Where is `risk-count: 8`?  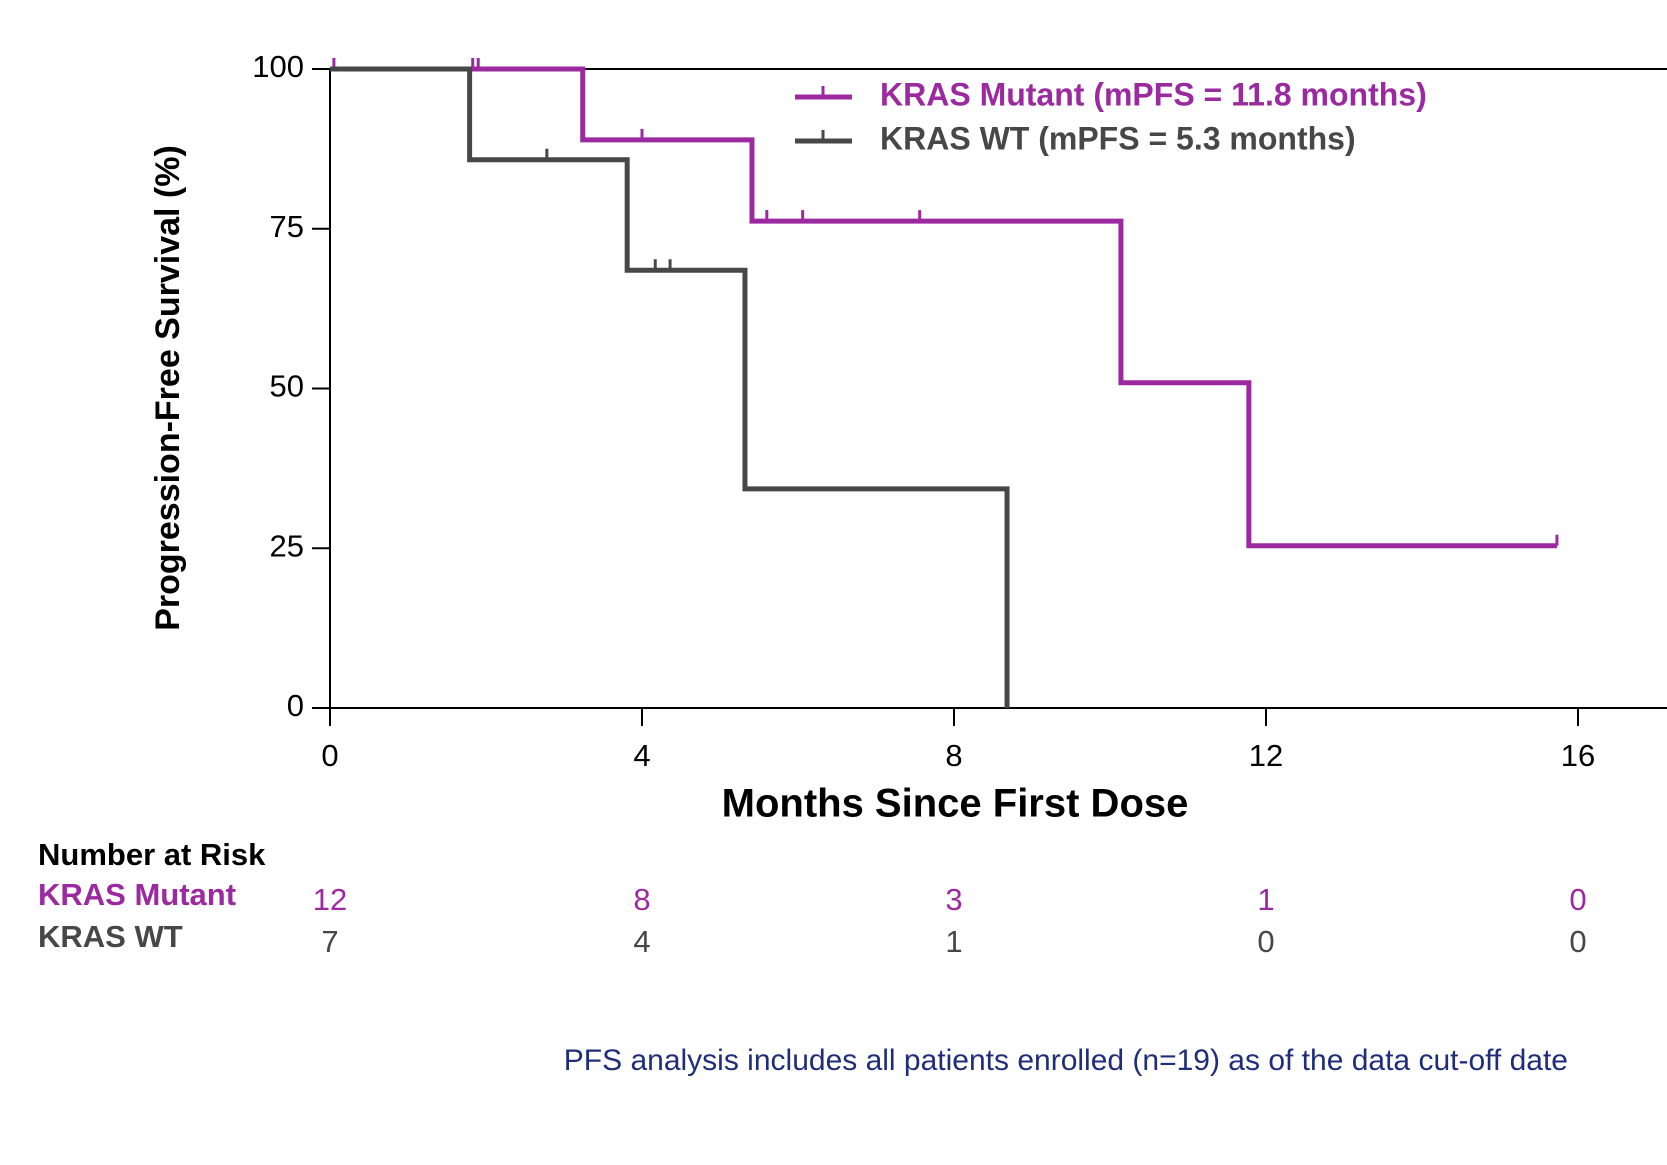 risk-count: 8 is located at coordinates (641, 899).